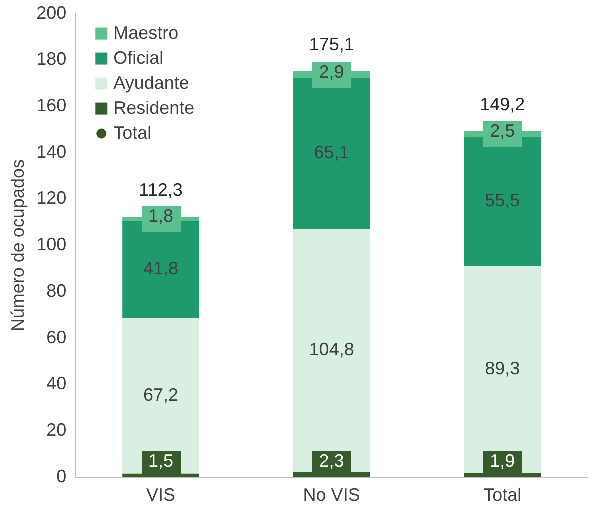 The height and width of the screenshot is (519, 598). Describe the element at coordinates (146, 32) in the screenshot. I see `legend-label: Maestro` at that location.